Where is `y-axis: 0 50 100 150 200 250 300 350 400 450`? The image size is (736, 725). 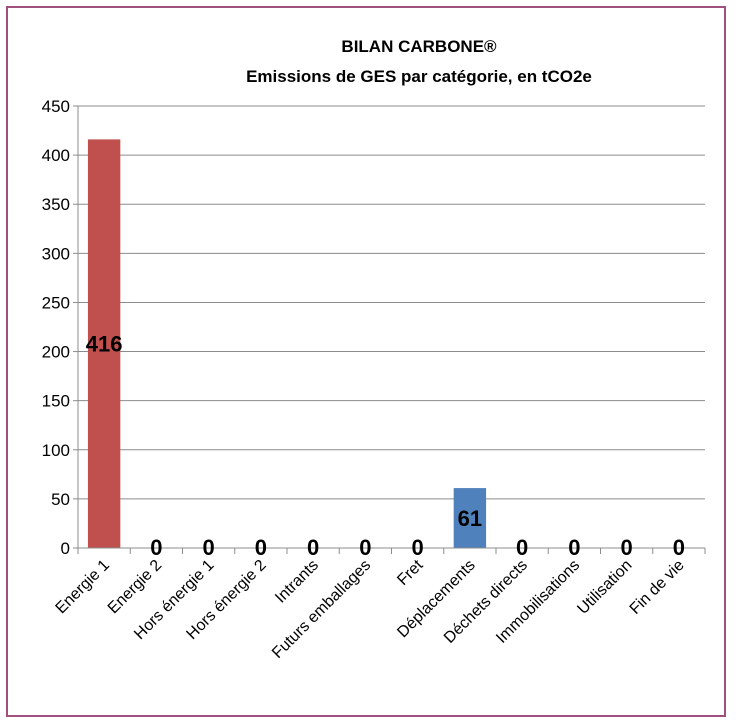
y-axis: 0 50 100 150 200 250 300 350 400 450 is located at coordinates (60, 327).